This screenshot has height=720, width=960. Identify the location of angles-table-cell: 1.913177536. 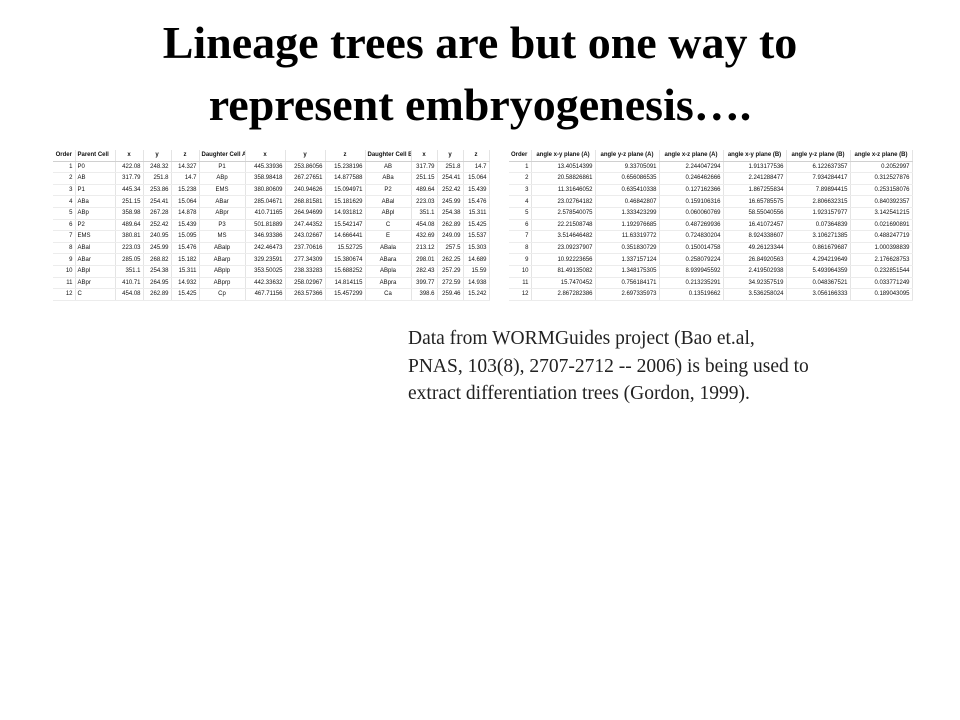
(755, 167).